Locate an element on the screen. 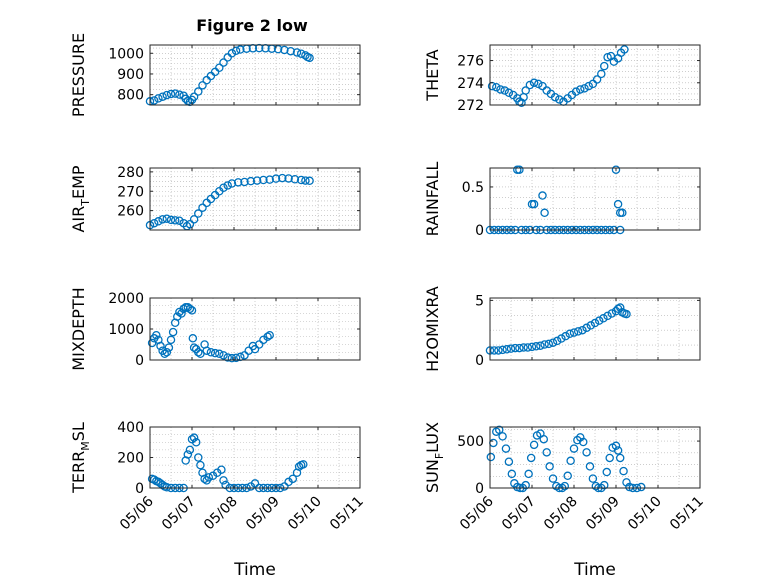 This screenshot has height=583, width=778. y-axis-label: SUNFLUX is located at coordinates (434, 457).